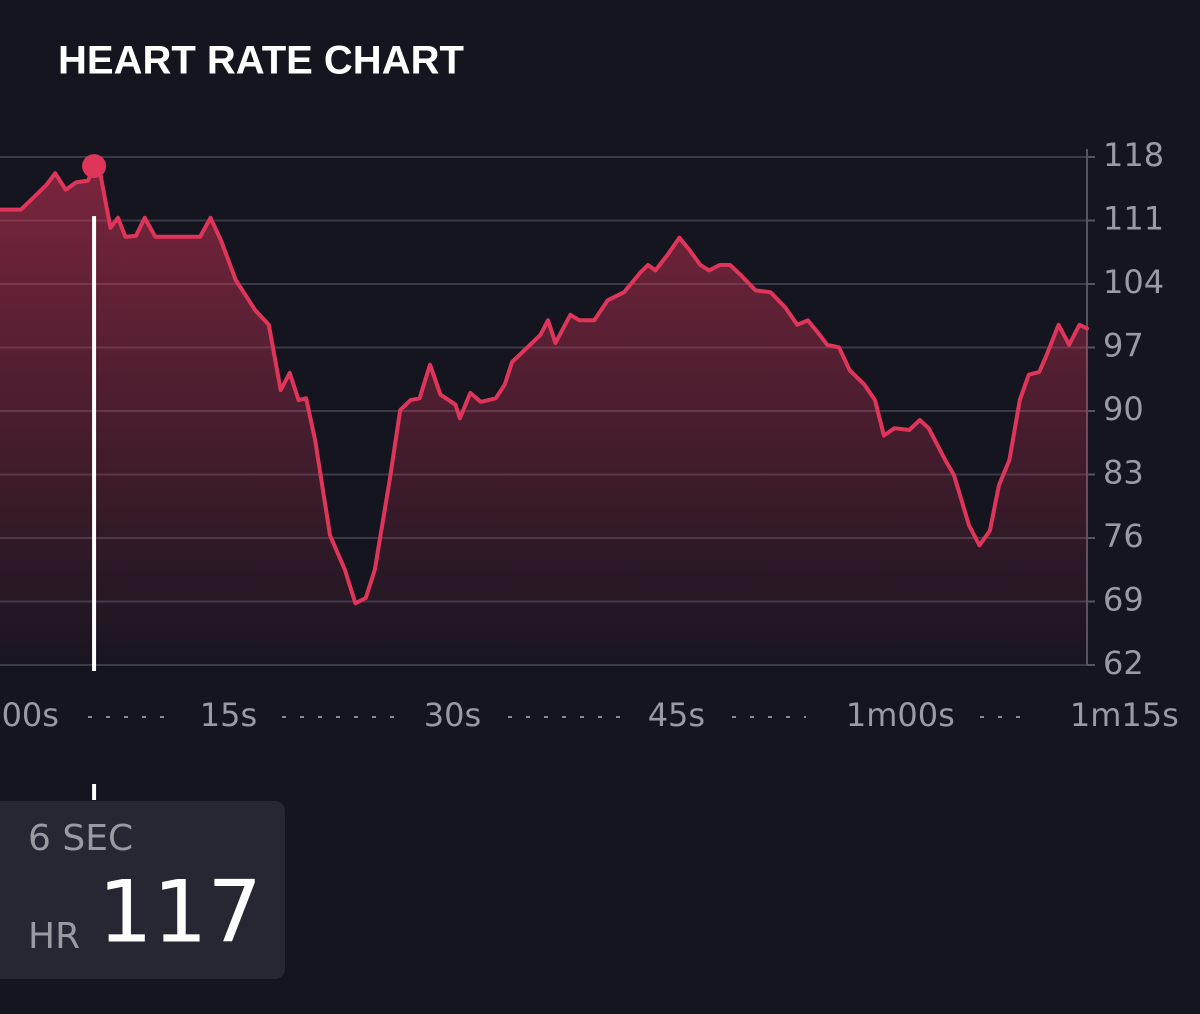  Describe the element at coordinates (228, 715) in the screenshot. I see `x-tick-label: 15s` at that location.